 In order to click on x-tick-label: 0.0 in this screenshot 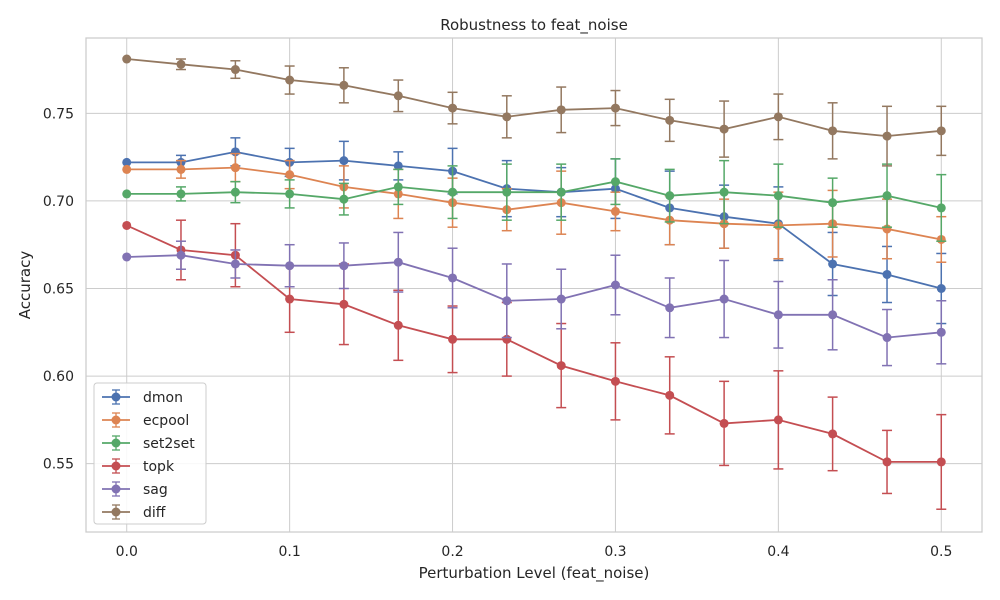, I will do `click(127, 552)`.